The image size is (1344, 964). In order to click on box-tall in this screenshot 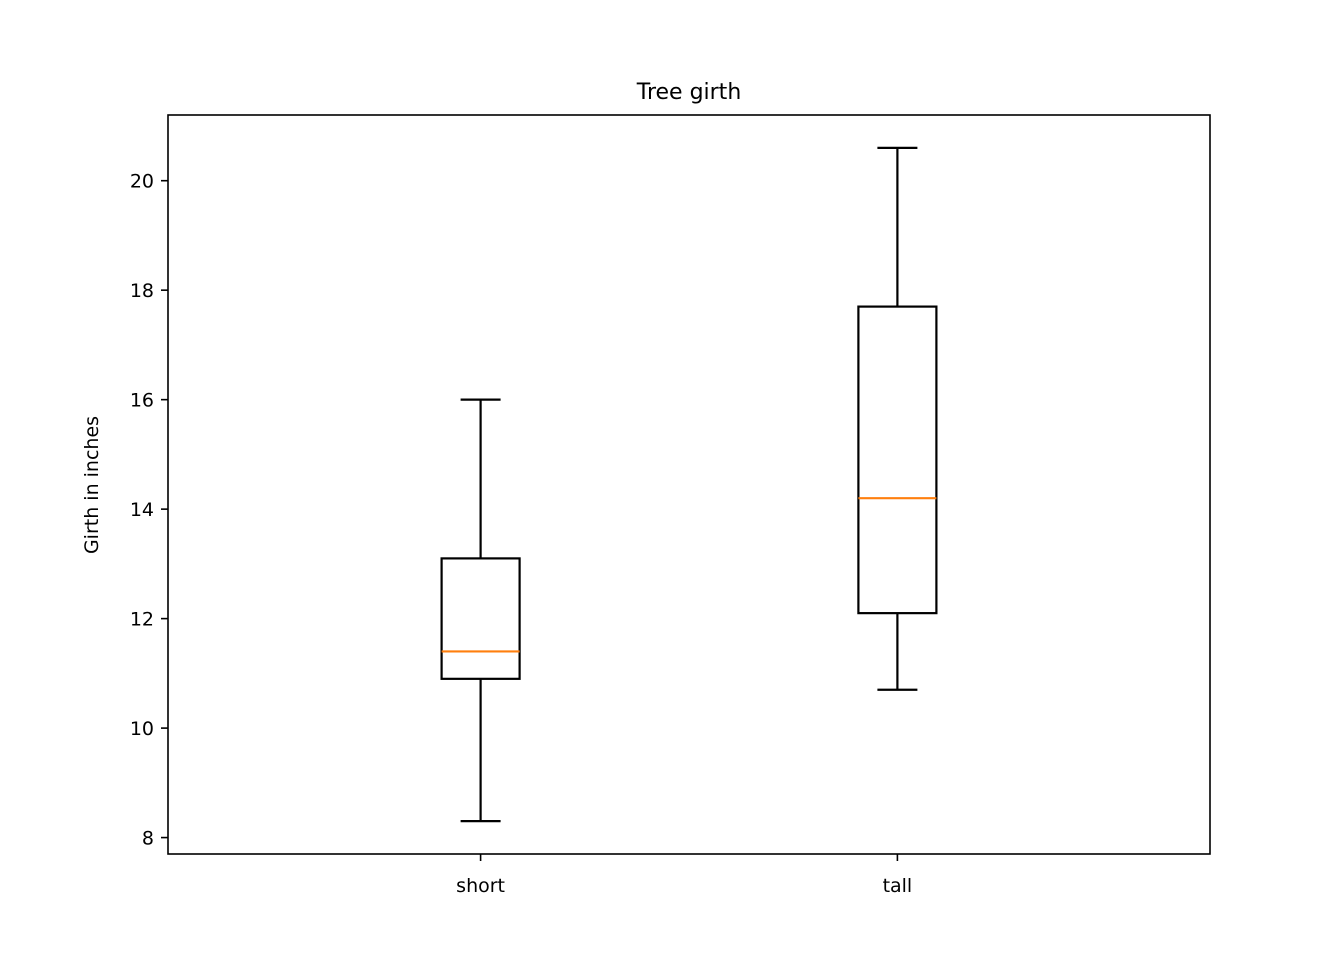, I will do `click(897, 418)`.